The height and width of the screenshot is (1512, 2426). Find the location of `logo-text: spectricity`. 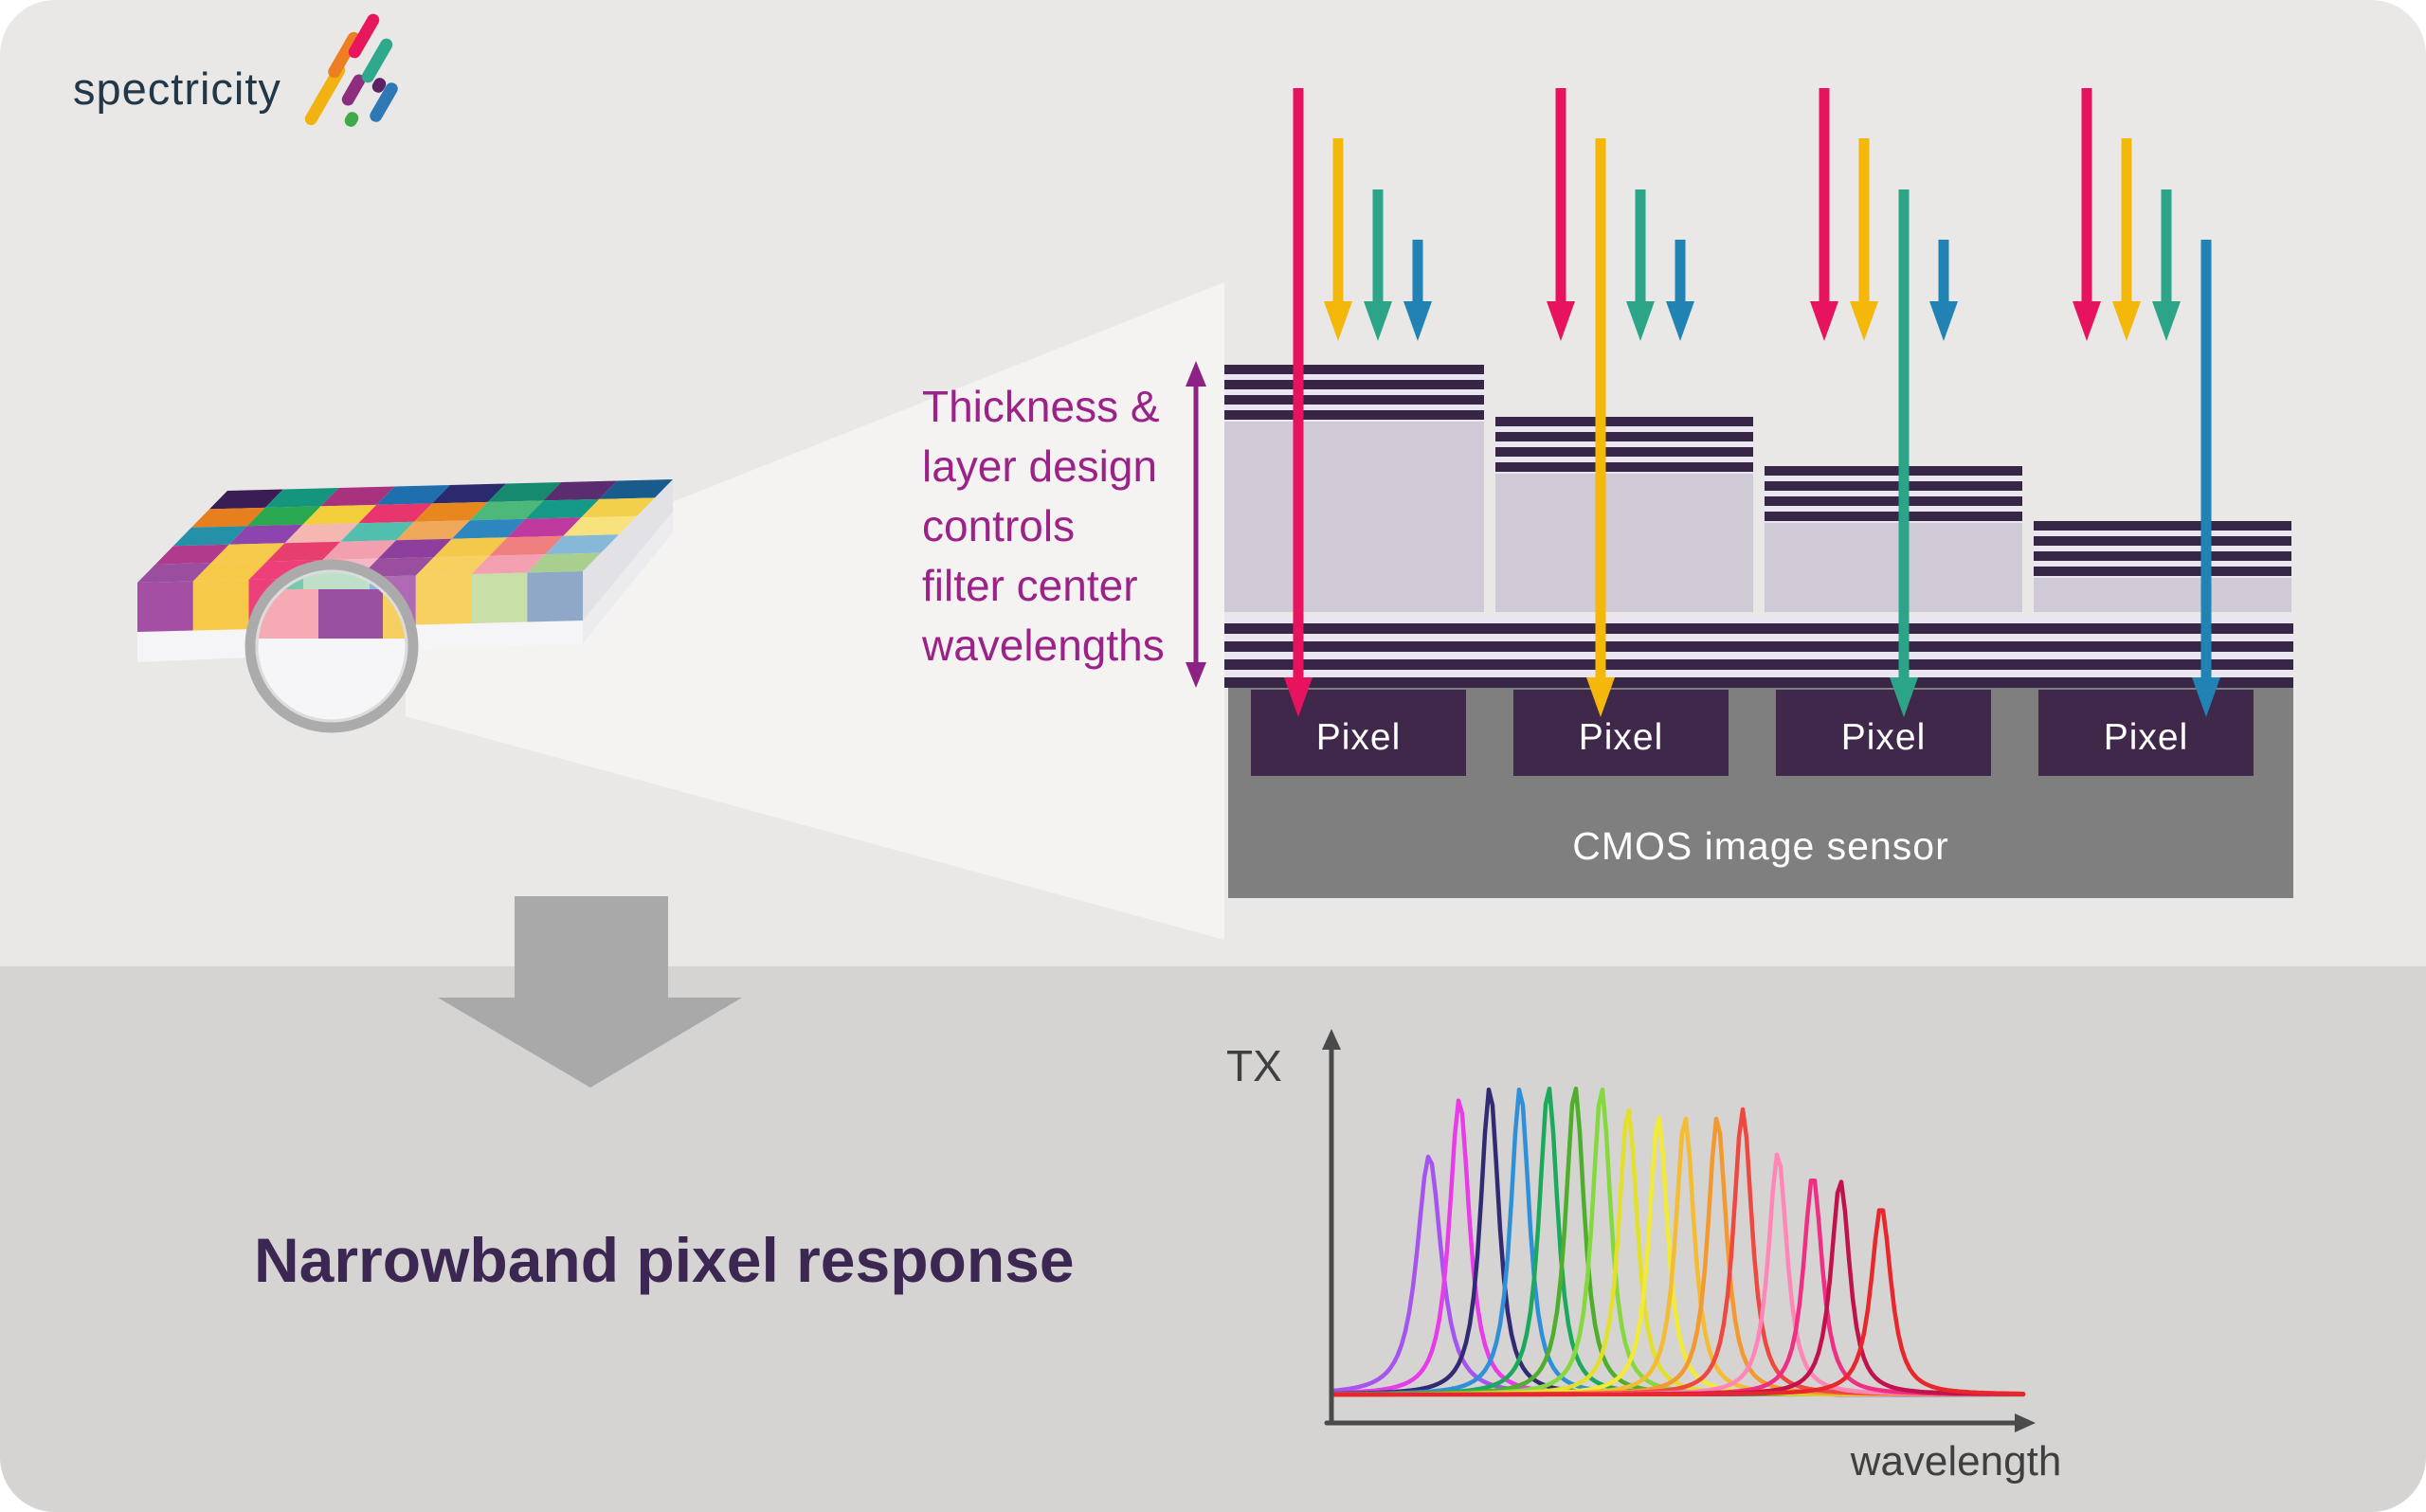

logo-text: spectricity is located at coordinates (177, 88).